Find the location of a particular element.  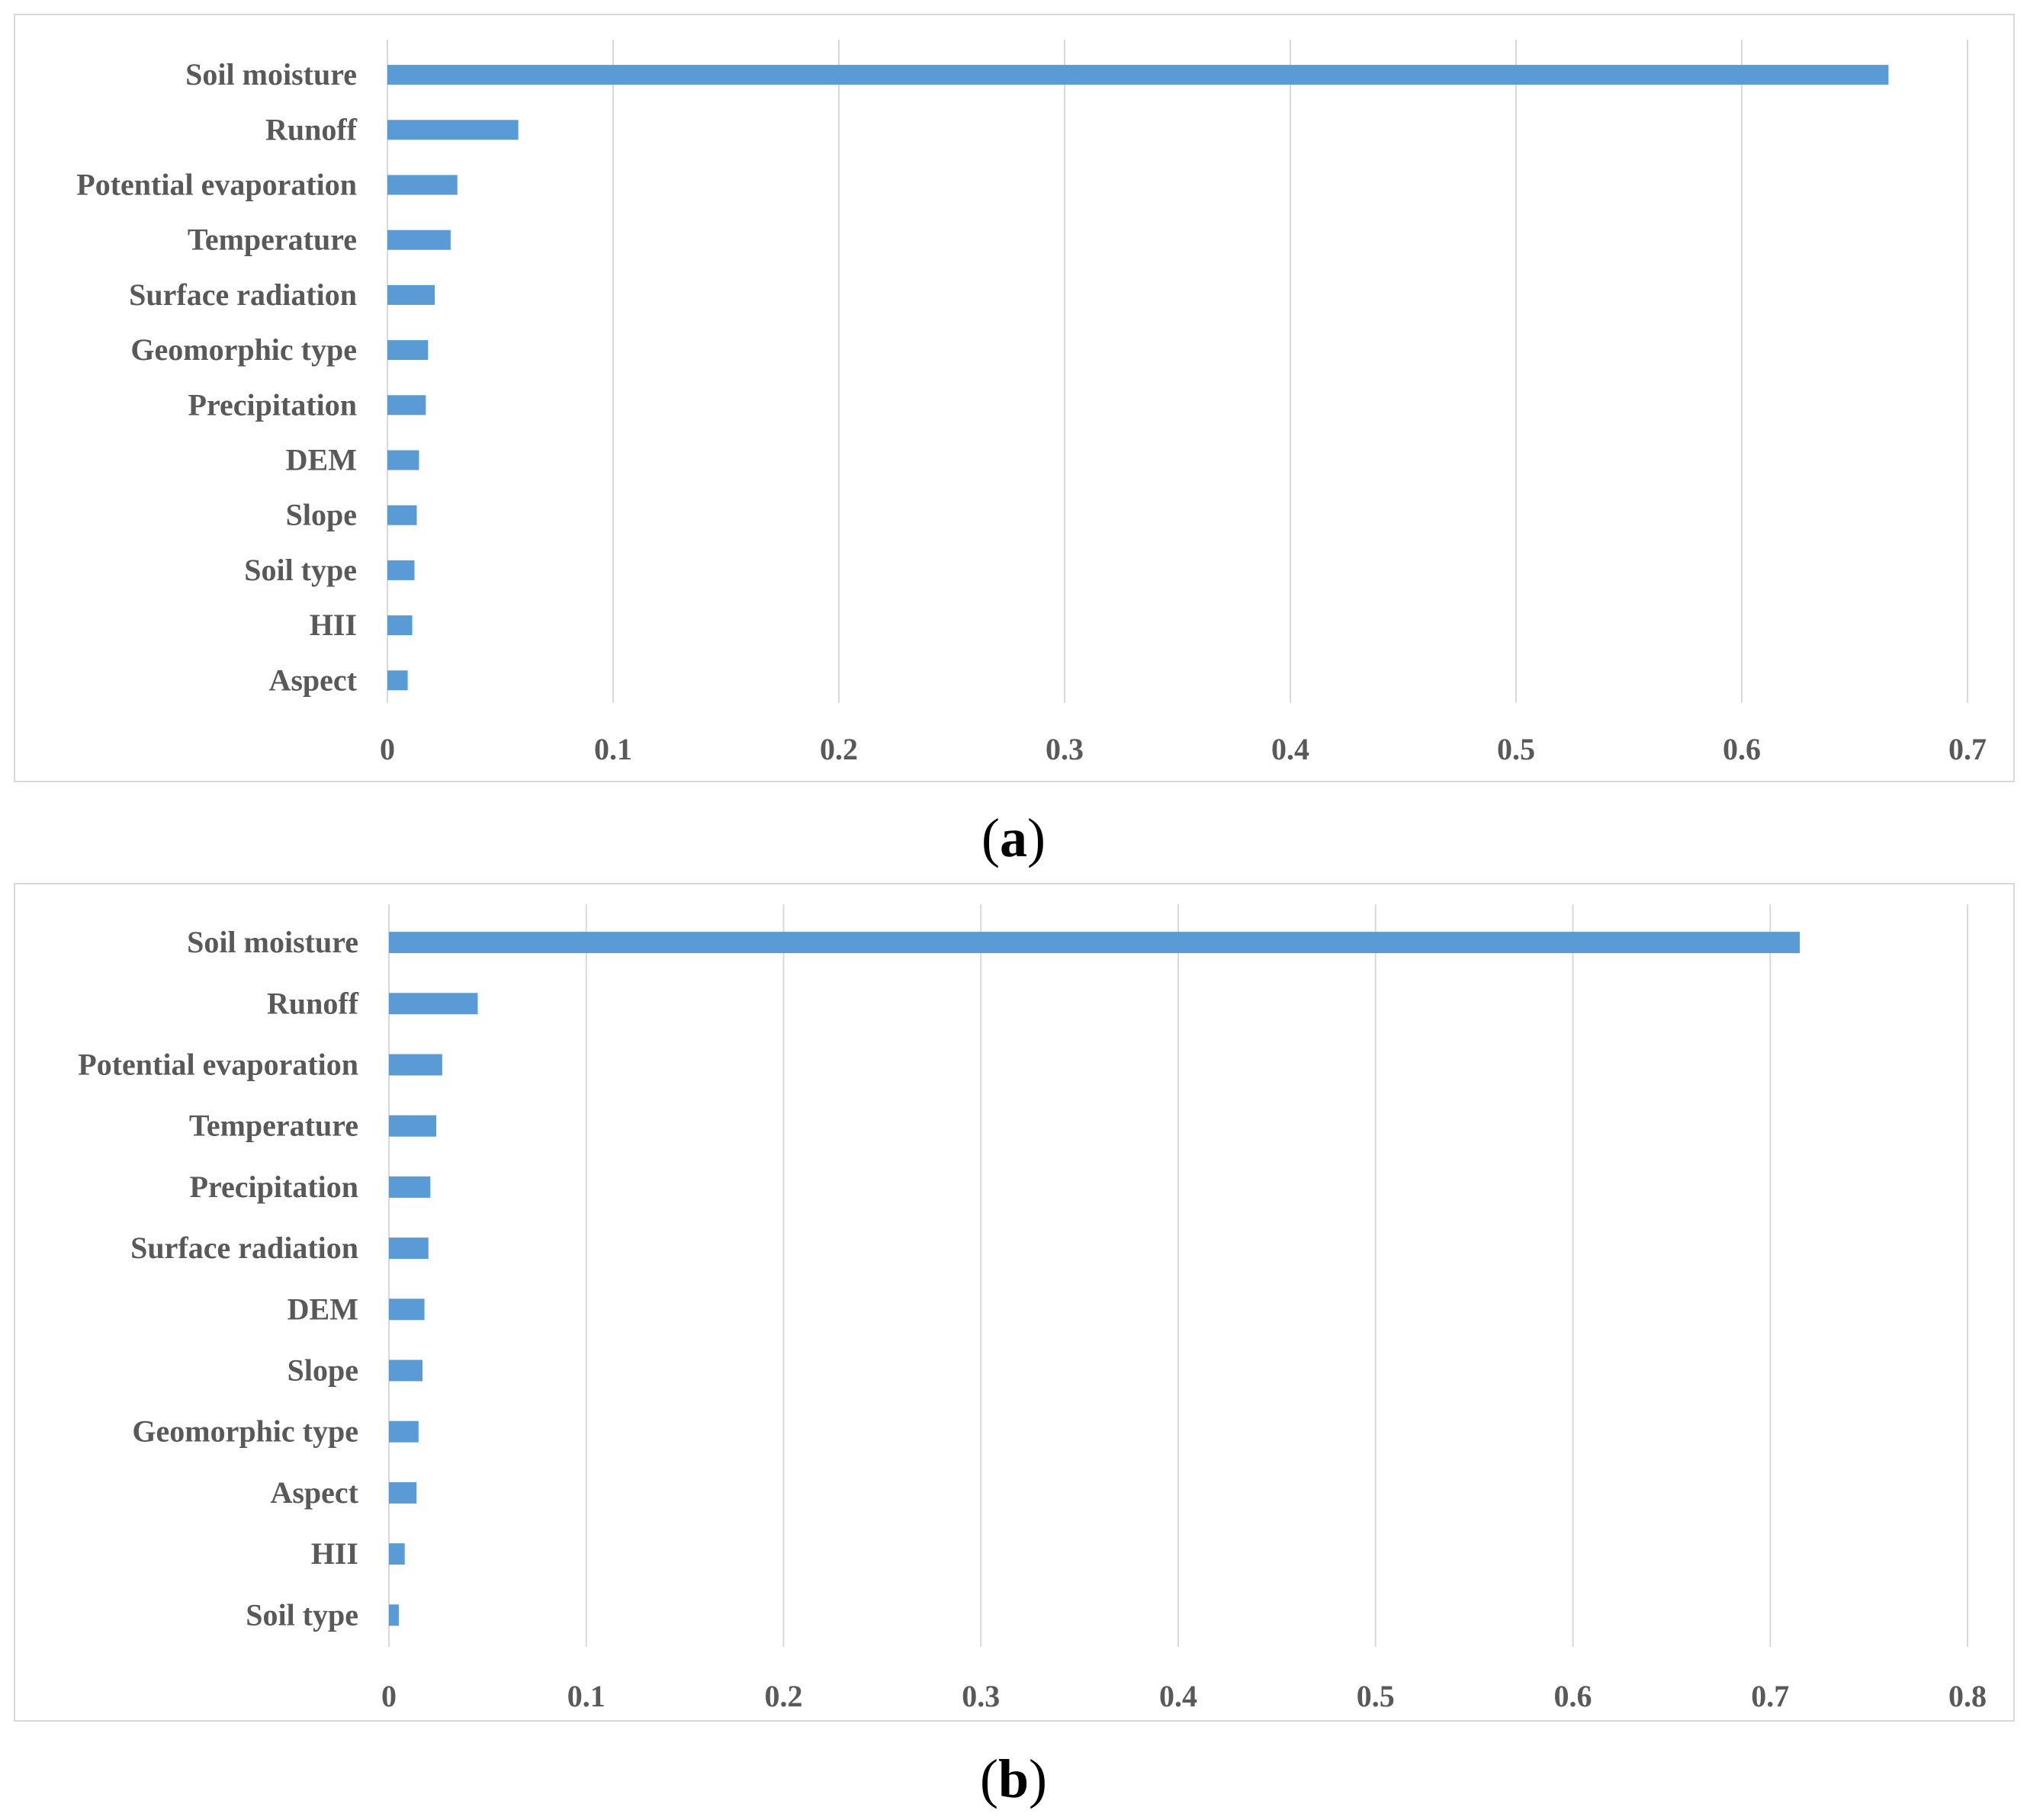

caption-a-letter: a is located at coordinates (1013, 837).